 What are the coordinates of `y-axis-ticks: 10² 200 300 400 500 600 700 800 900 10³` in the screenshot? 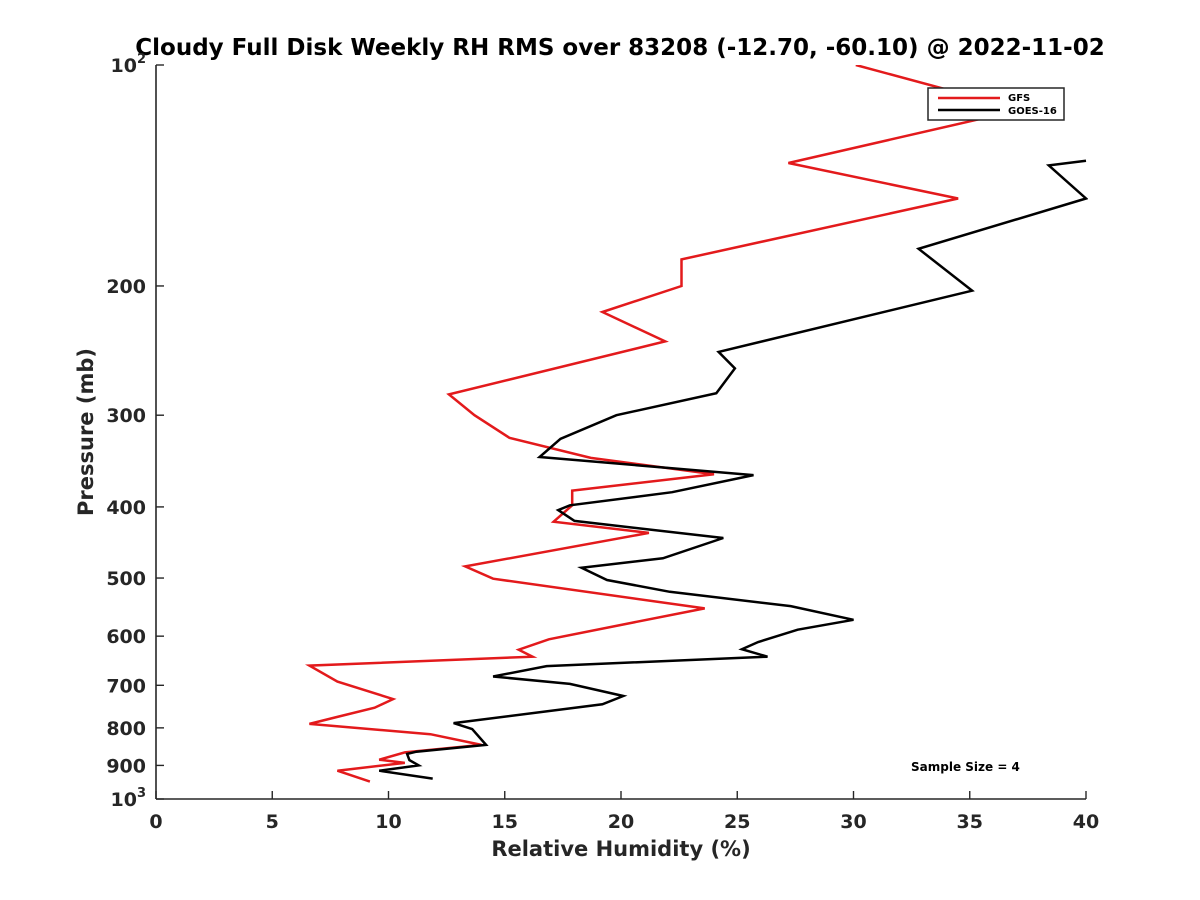 It's located at (135, 431).